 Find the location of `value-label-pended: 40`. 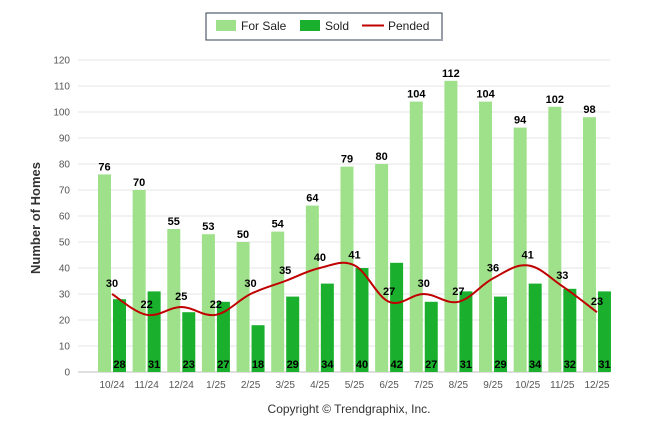

value-label-pended: 40 is located at coordinates (320, 258).